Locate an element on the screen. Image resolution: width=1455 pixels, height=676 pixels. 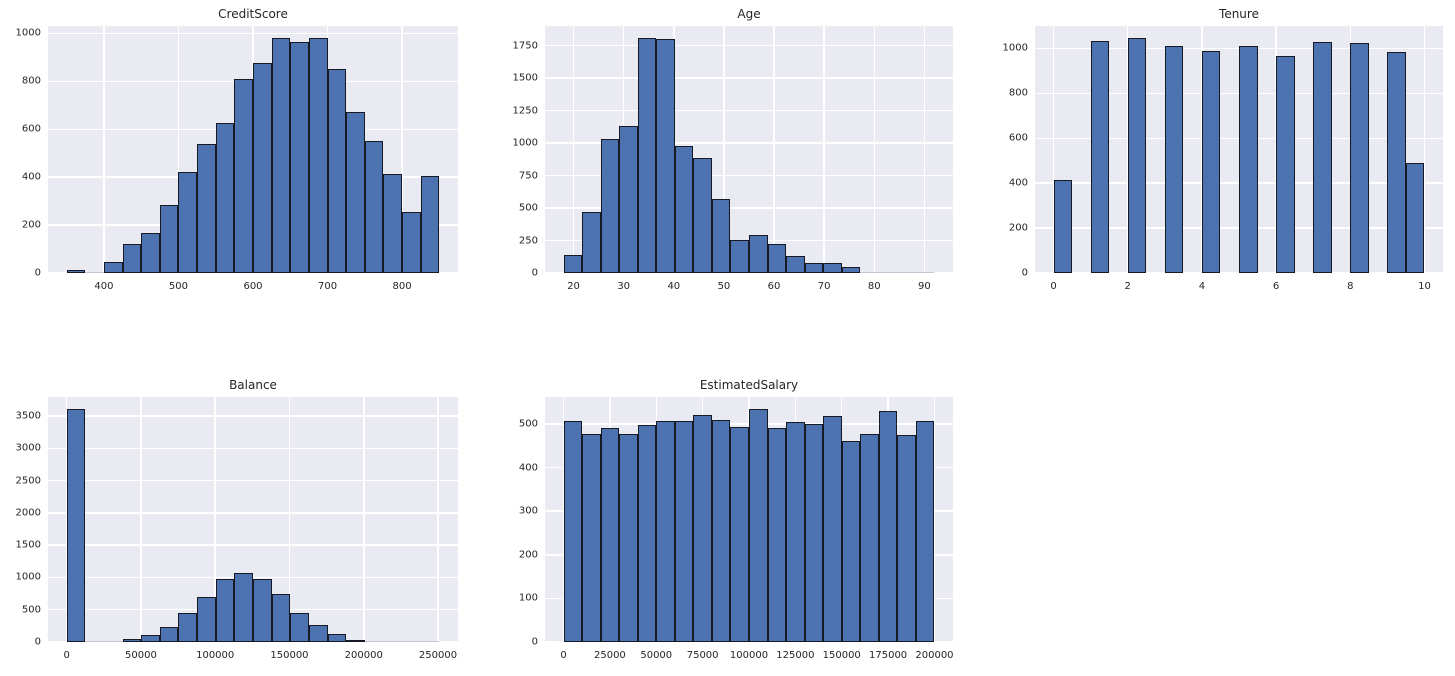
x-tick-label: 50000 is located at coordinates (141, 655).